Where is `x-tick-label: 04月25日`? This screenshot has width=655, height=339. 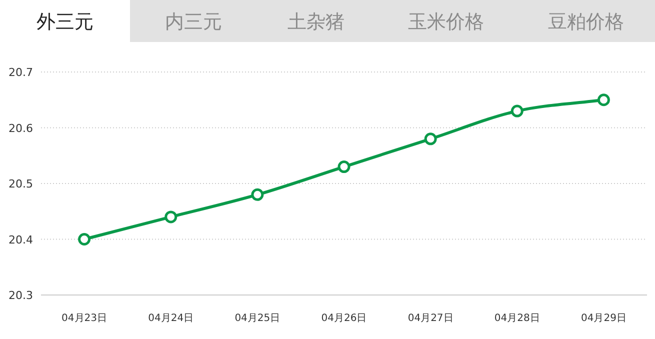 x-tick-label: 04月25日 is located at coordinates (257, 318).